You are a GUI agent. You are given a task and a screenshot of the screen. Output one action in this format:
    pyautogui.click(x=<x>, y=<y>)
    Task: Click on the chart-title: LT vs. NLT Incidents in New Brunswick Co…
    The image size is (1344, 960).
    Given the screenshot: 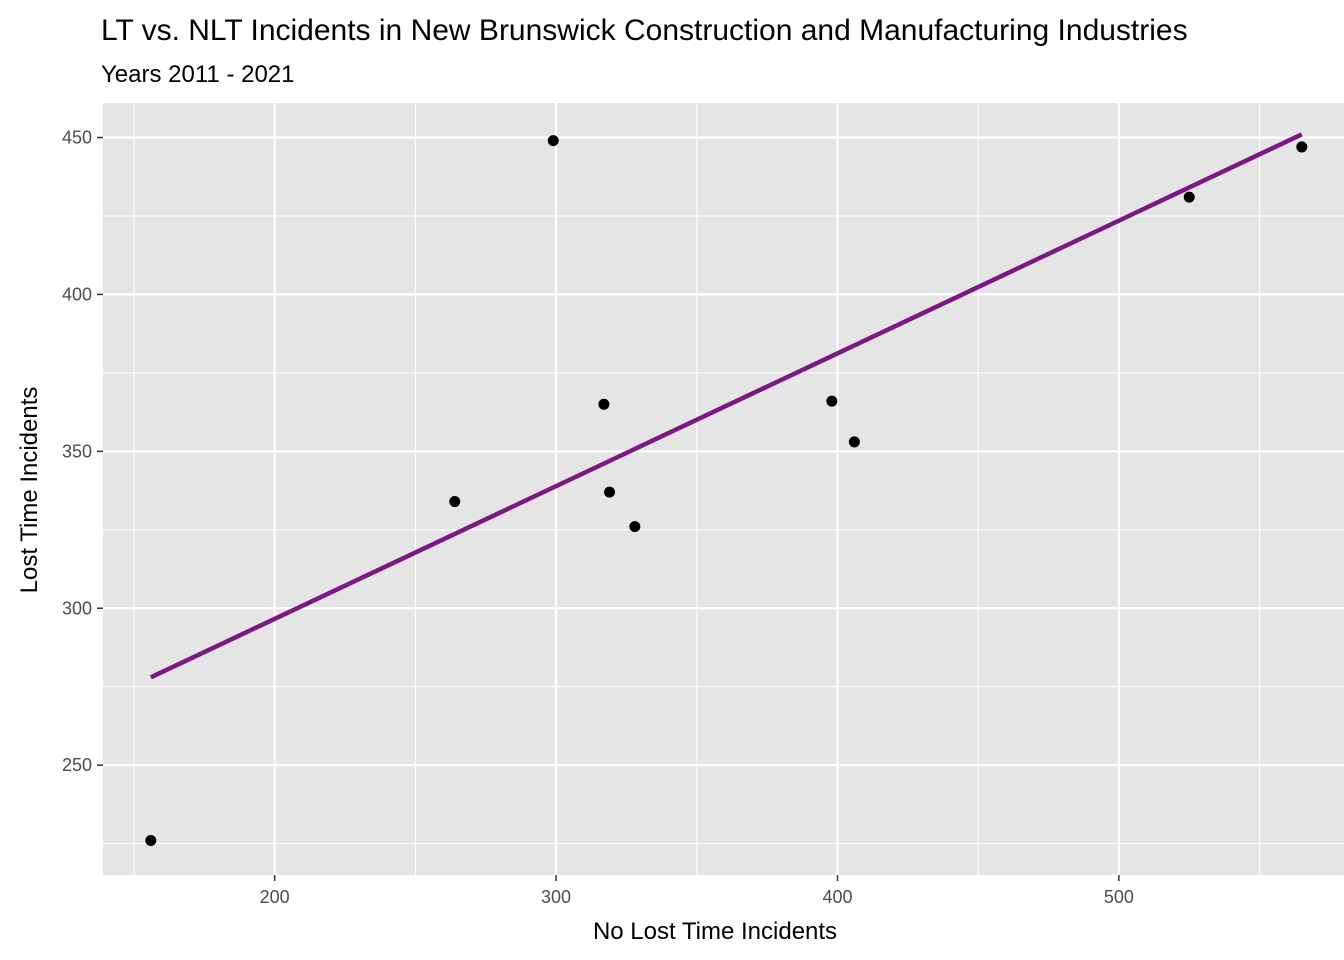 What is the action you would take?
    pyautogui.click(x=644, y=30)
    